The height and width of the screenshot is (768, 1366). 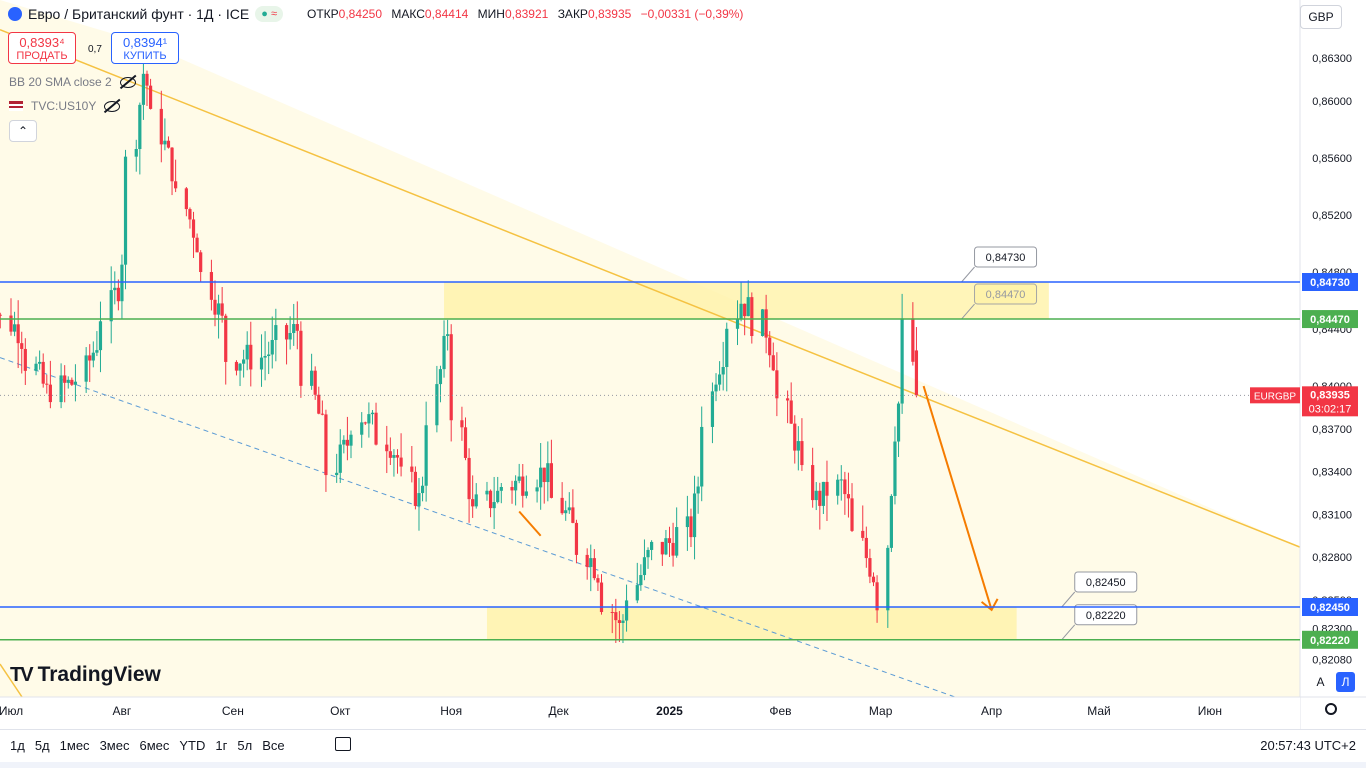 I want to click on level-tag-label-0: 0,84730, so click(x=1330, y=283).